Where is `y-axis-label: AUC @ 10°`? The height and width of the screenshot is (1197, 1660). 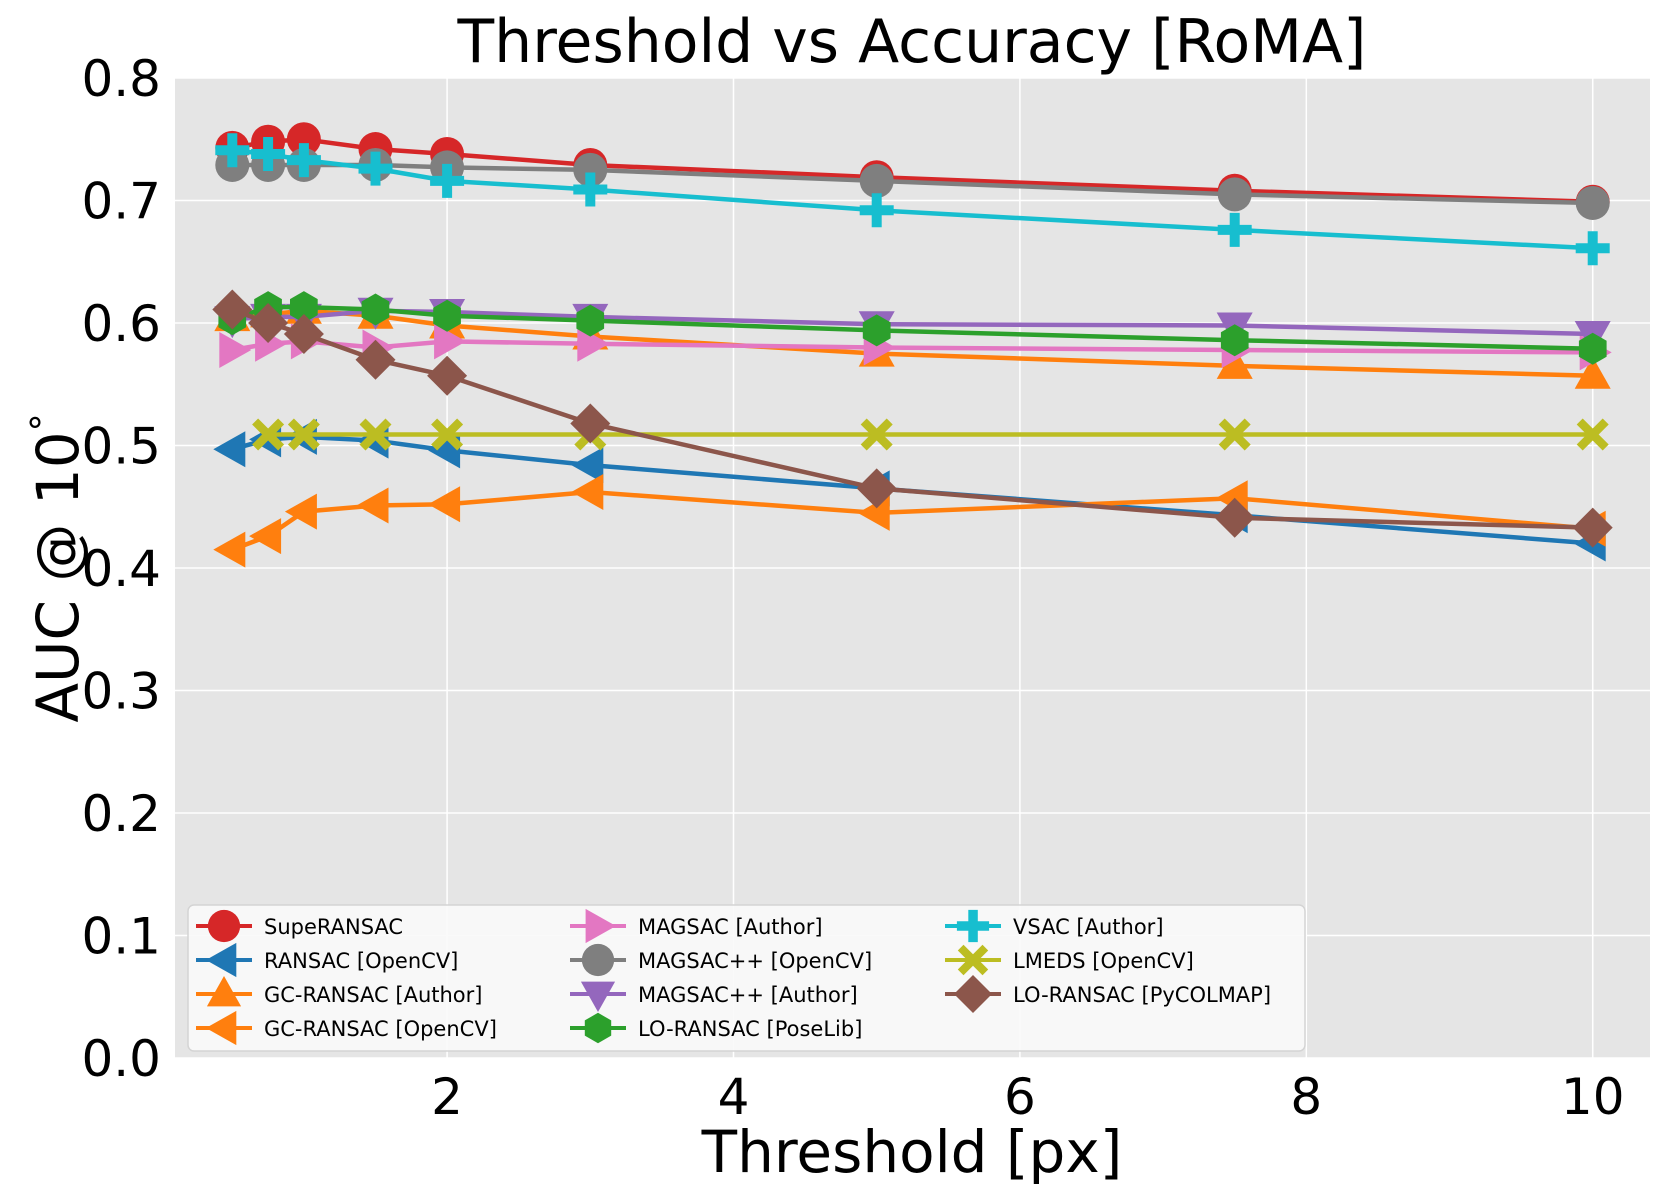 y-axis-label: AUC @ 10° is located at coordinates (58, 567).